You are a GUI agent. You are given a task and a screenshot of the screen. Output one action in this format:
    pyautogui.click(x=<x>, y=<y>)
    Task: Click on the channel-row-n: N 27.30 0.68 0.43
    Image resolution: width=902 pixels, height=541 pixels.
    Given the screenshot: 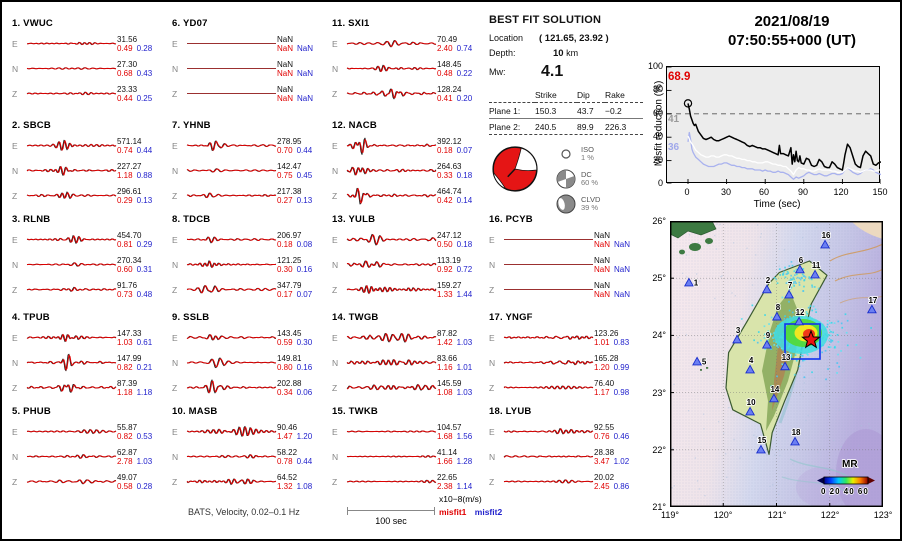 What is the action you would take?
    pyautogui.click(x=89, y=68)
    